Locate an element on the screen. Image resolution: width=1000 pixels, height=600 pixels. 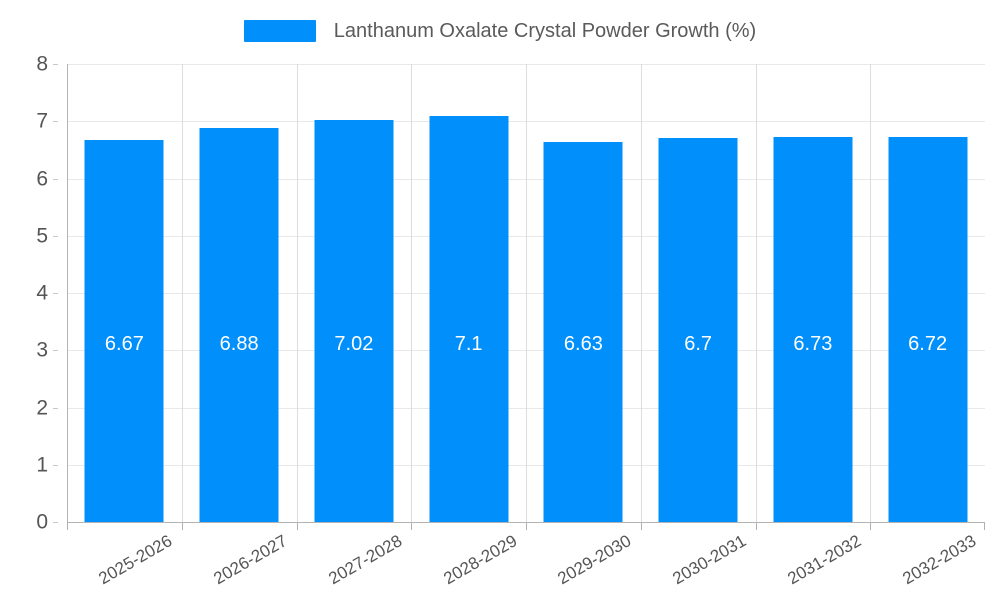
y-axis-line is located at coordinates (67, 293).